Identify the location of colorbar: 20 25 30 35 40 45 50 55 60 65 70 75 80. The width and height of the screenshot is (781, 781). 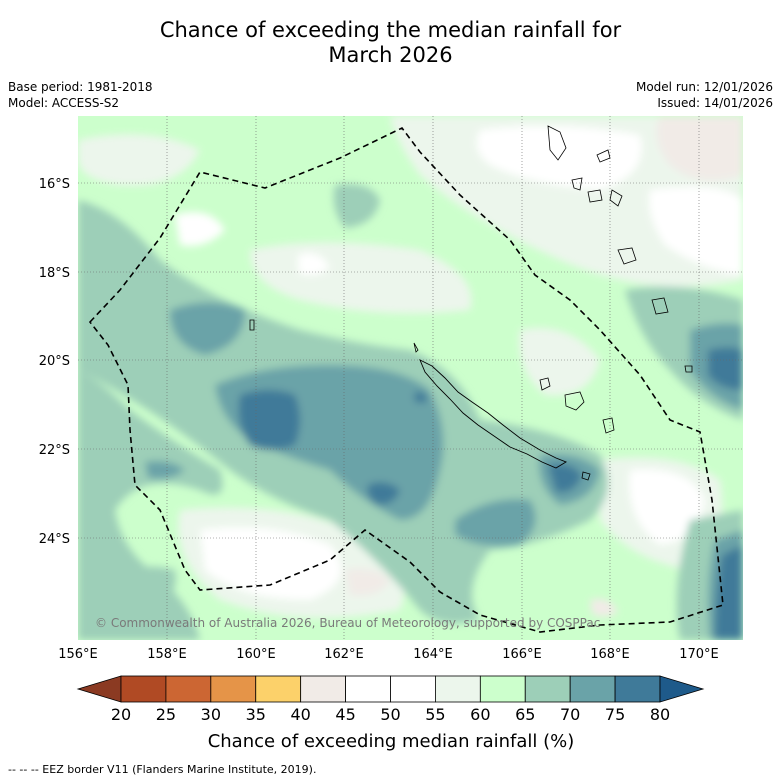
(390, 699).